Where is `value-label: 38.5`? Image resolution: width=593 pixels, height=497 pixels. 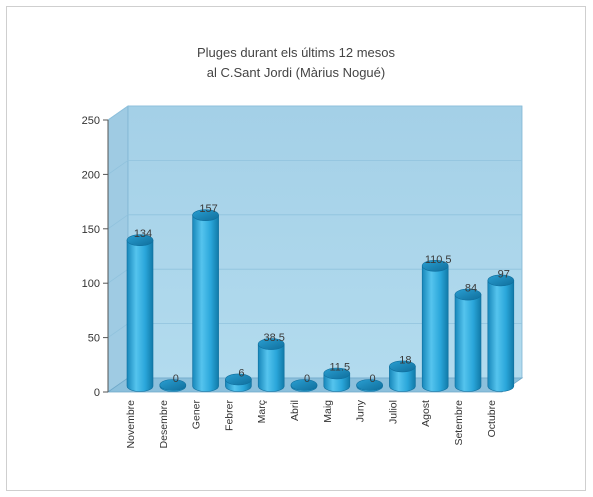
value-label: 38.5 is located at coordinates (273, 338).